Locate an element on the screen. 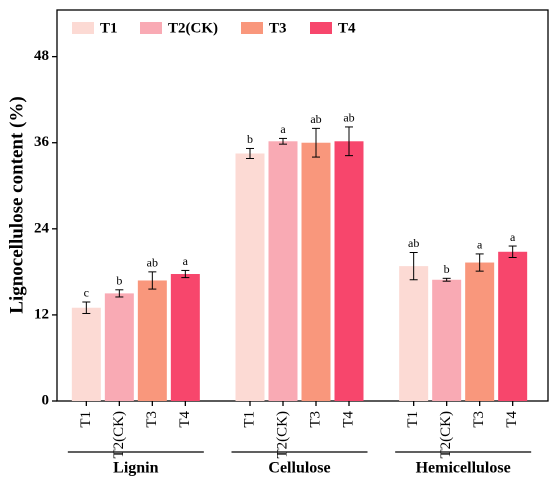 The image size is (550, 483). legend-label: T4 is located at coordinates (347, 28).